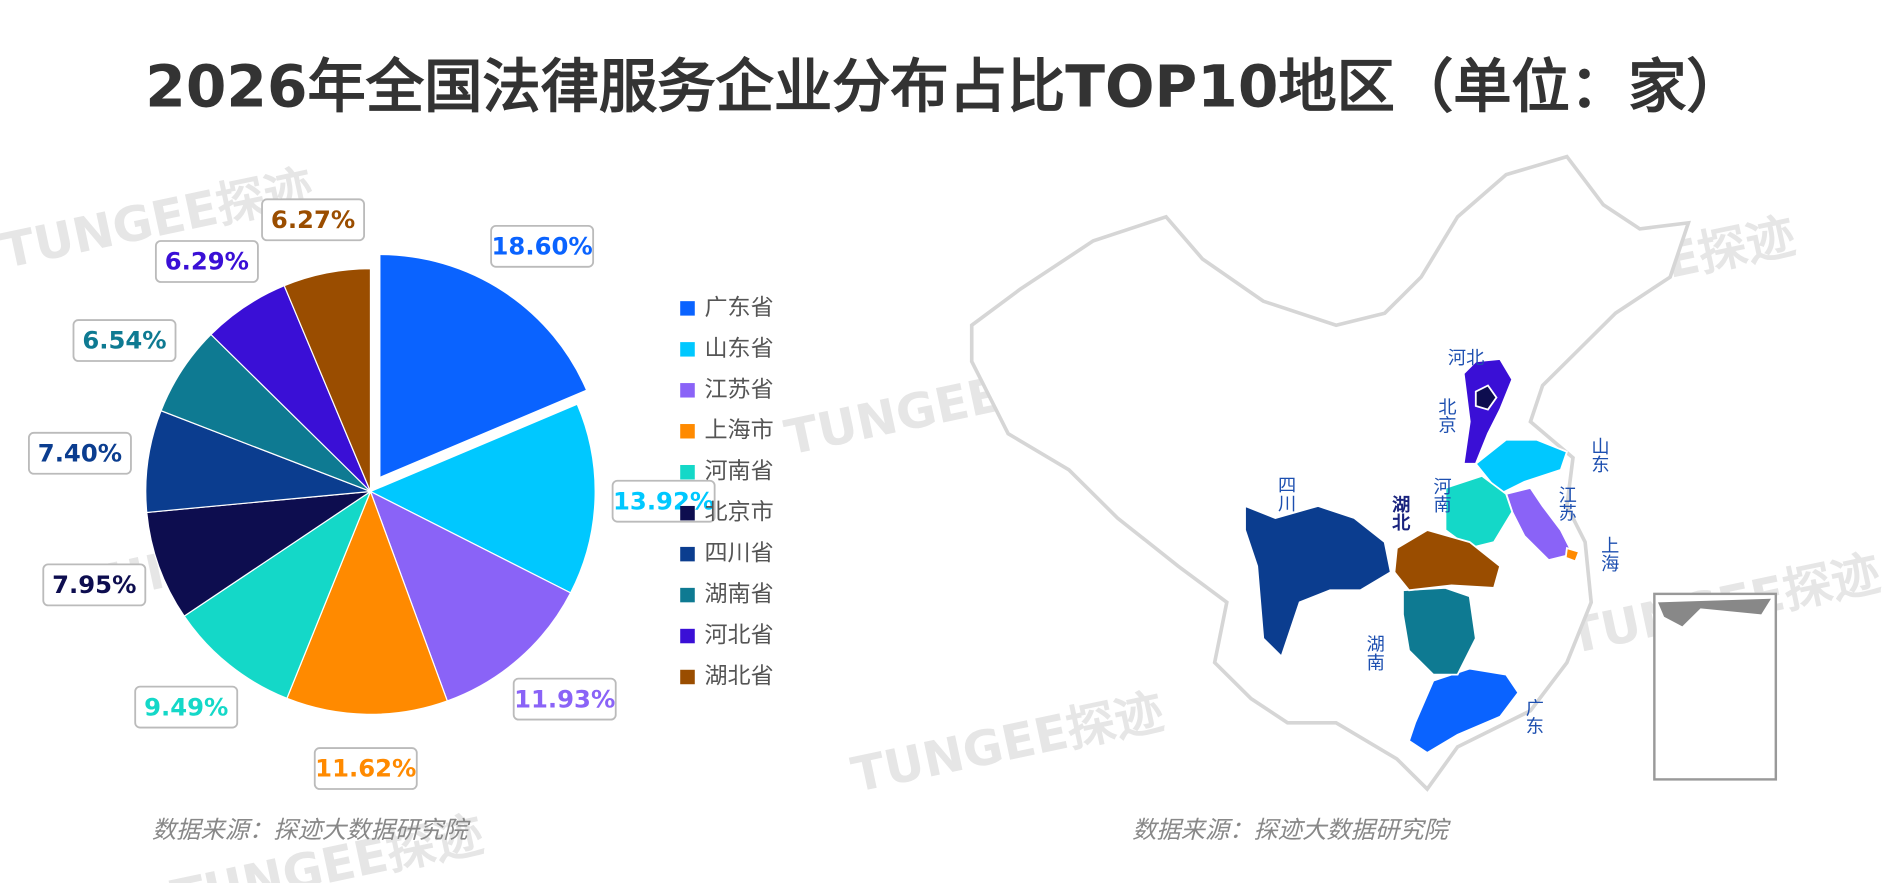 The width and height of the screenshot is (1890, 883). I want to click on chart-title: 2026年全国法律服务企业分布占比TOP10地区（单位：家）, so click(944, 87).